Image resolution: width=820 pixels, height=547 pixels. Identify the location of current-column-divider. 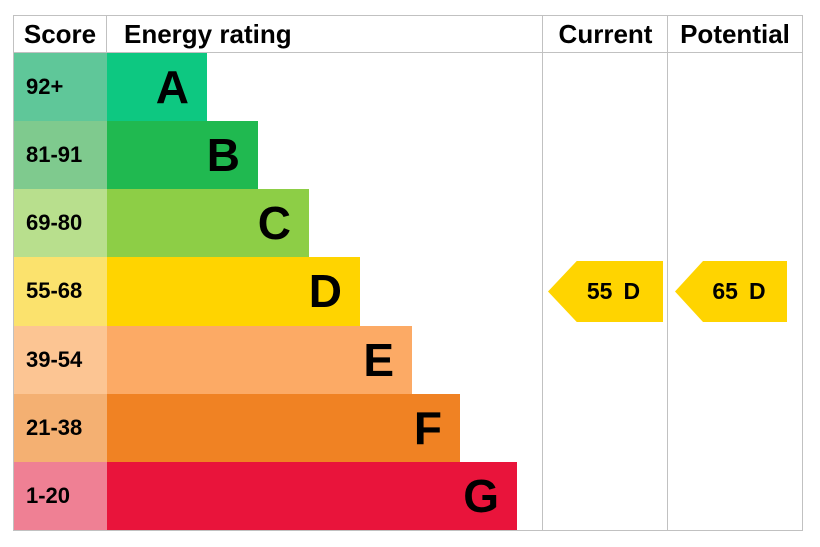
(542, 273).